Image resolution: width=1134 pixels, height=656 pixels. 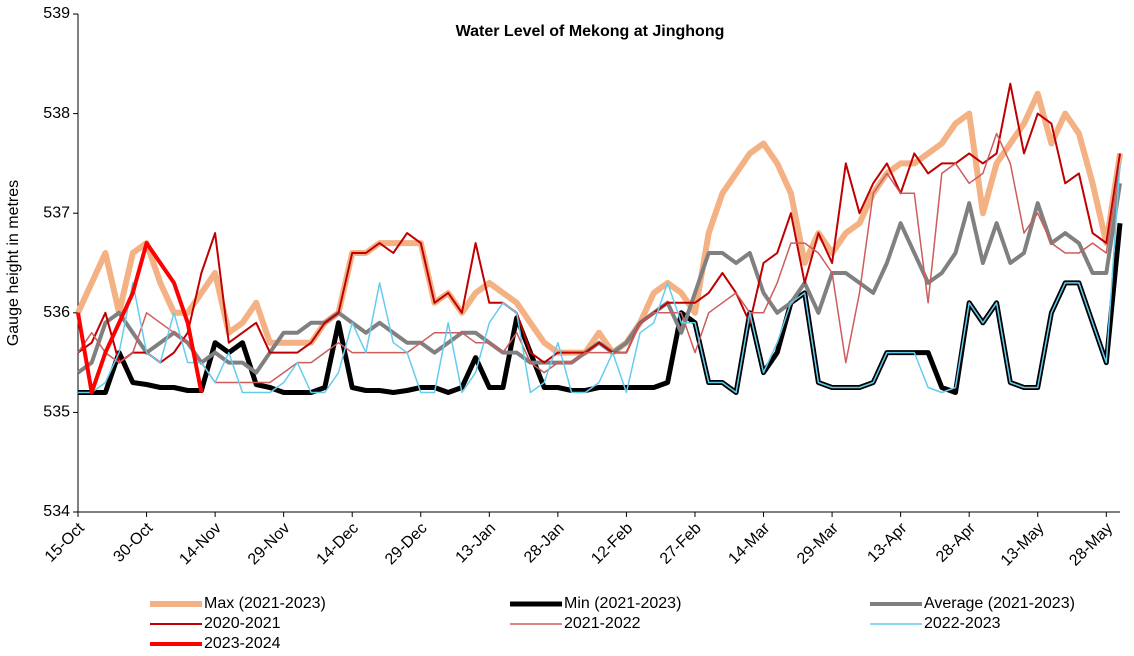 What do you see at coordinates (338, 544) in the screenshot?
I see `x-tick-label: 14-Dec` at bounding box center [338, 544].